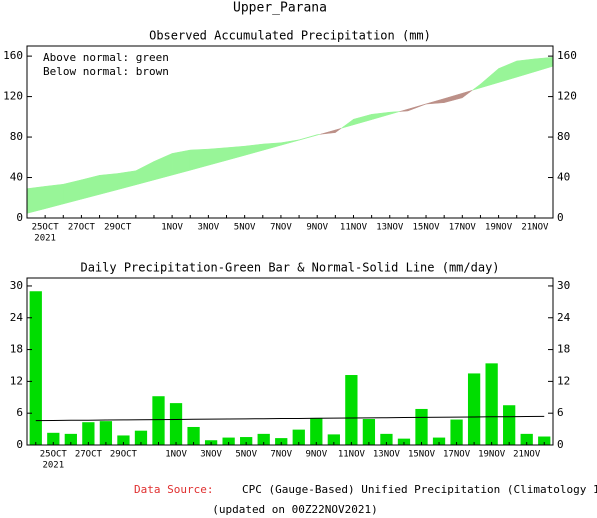 The image size is (597, 518). I want to click on updated-text: (updated on 00Z22NOV2021), so click(295, 509).